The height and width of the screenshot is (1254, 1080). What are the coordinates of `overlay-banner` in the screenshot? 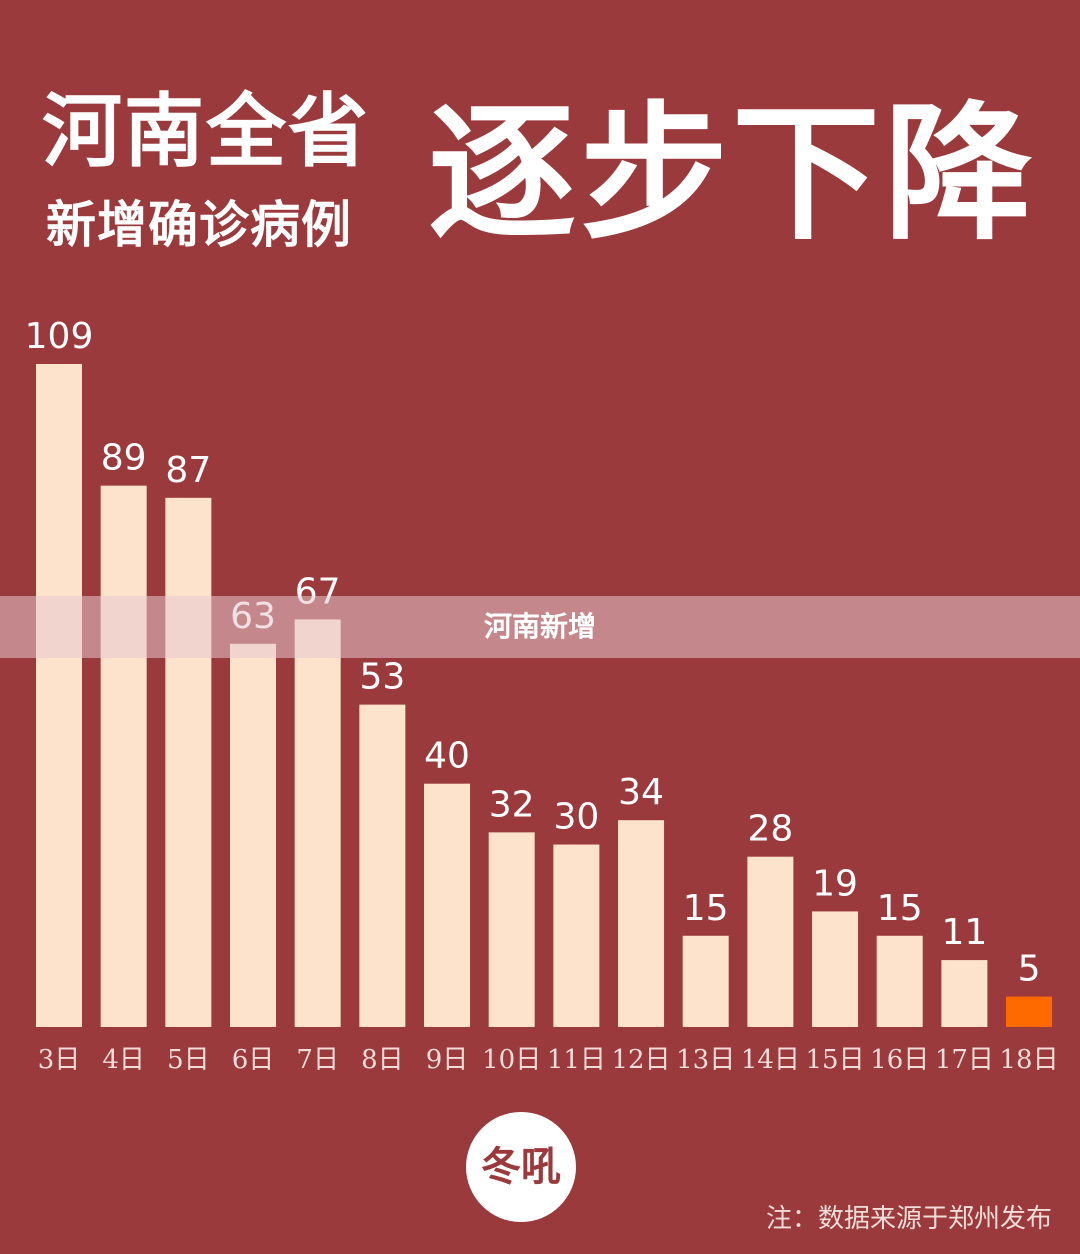 It's located at (540, 627).